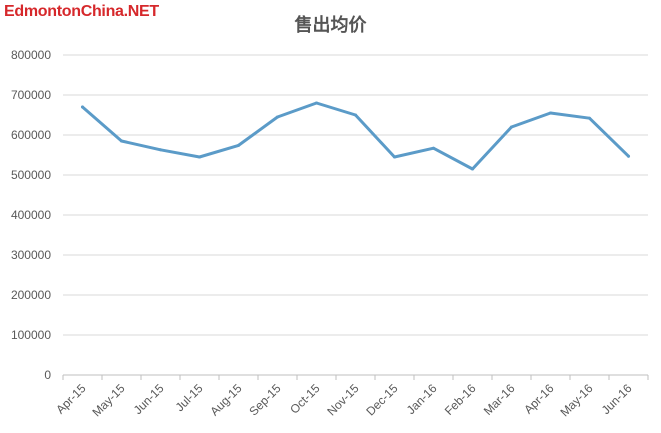 This screenshot has width=661, height=433. What do you see at coordinates (31, 335) in the screenshot?
I see `y-tick-label: 100000` at bounding box center [31, 335].